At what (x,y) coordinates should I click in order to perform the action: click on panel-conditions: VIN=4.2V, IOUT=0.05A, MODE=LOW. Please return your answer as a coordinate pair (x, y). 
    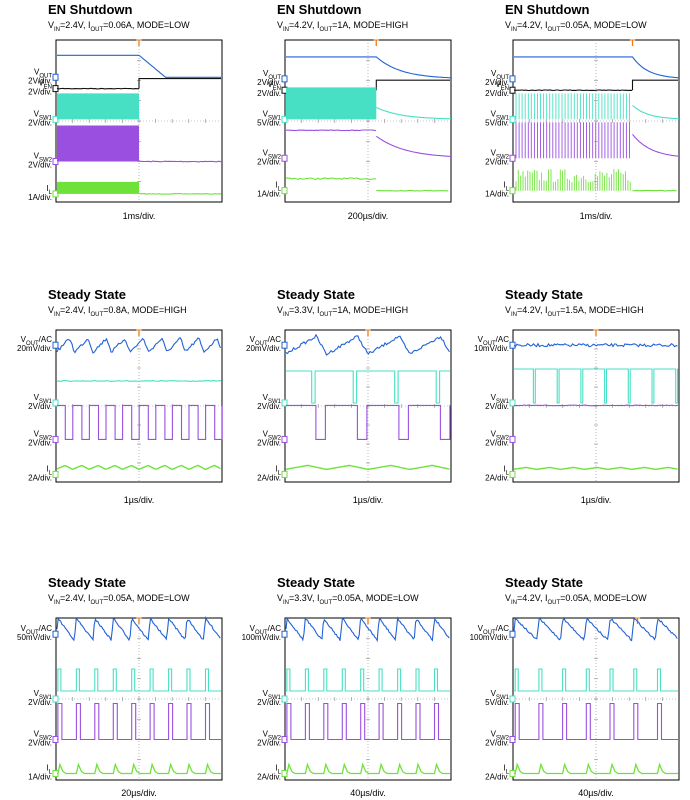
    Looking at the image, I should click on (576, 26).